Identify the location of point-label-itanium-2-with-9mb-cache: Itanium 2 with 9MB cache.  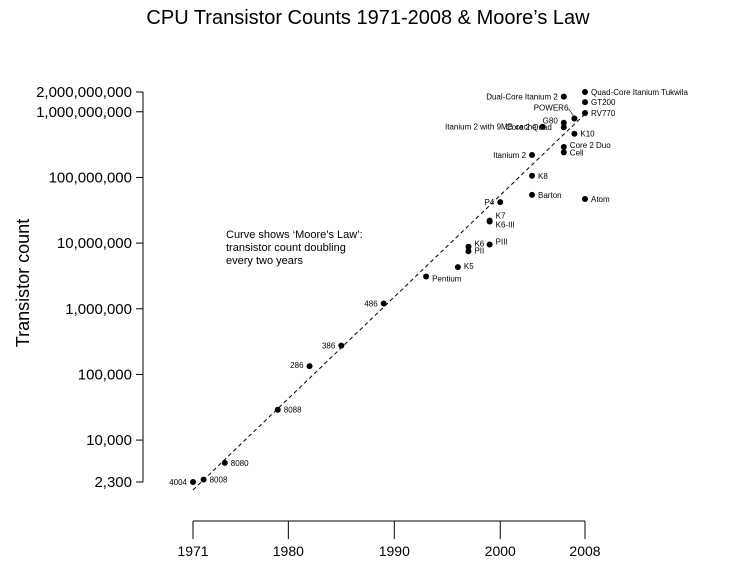
(491, 127).